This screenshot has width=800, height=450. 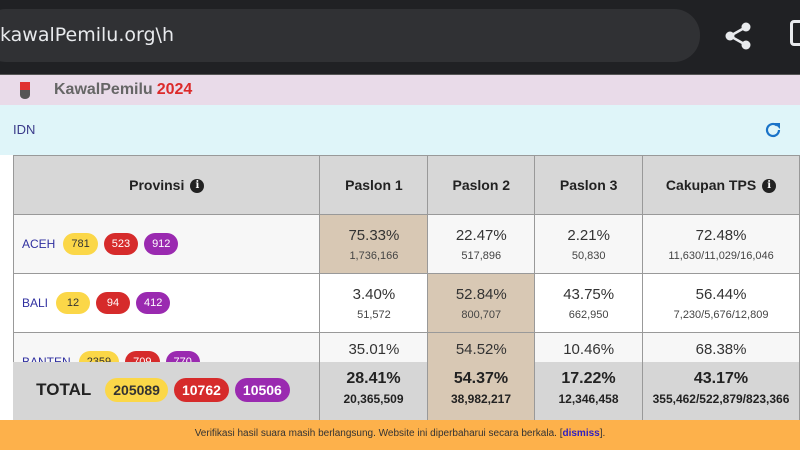 I want to click on dismiss-link: dismiss, so click(x=581, y=433).